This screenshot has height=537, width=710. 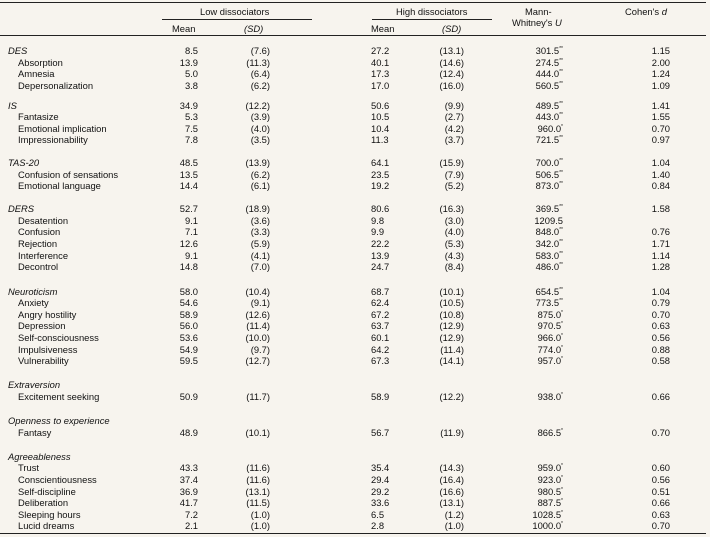 What do you see at coordinates (184, 28) in the screenshot?
I see `header-low-mean: Mean` at bounding box center [184, 28].